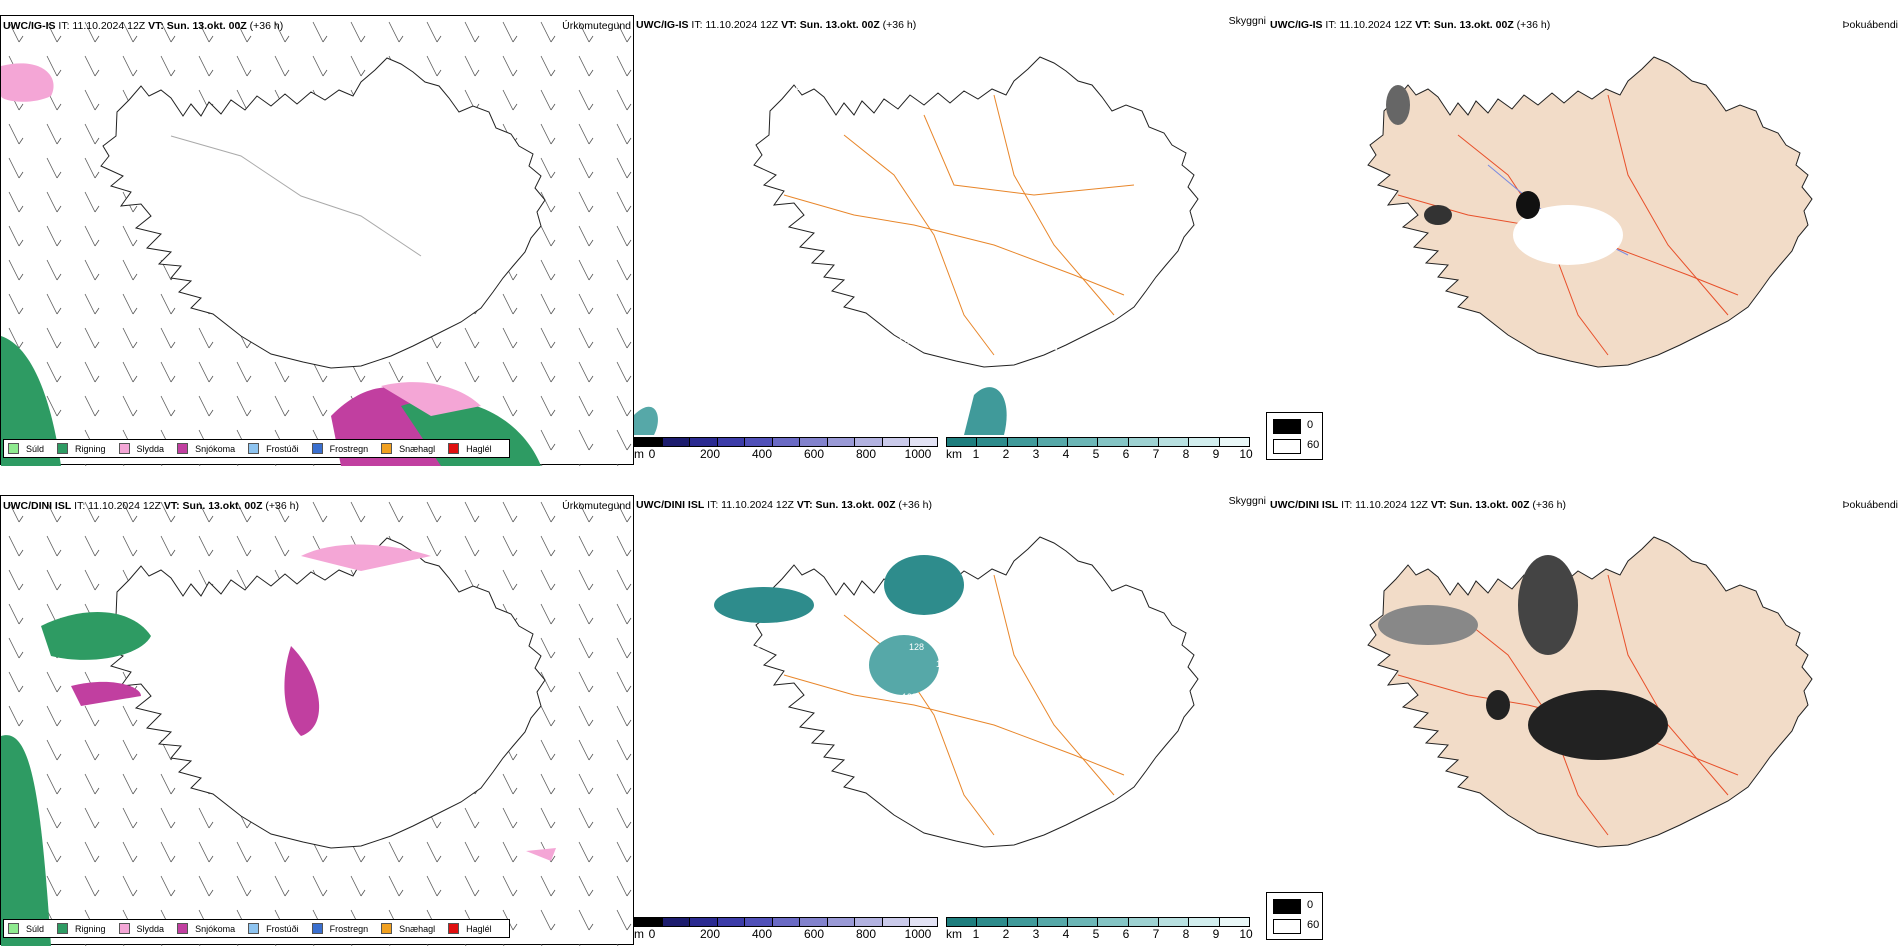  Describe the element at coordinates (909, 697) in the screenshot. I see `ceiling-label: 199` at that location.